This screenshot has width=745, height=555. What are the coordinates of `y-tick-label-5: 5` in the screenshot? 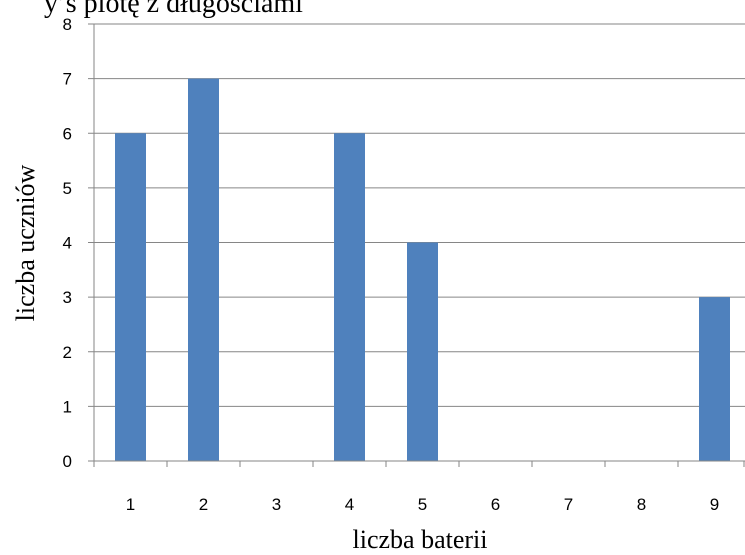 It's located at (67, 188).